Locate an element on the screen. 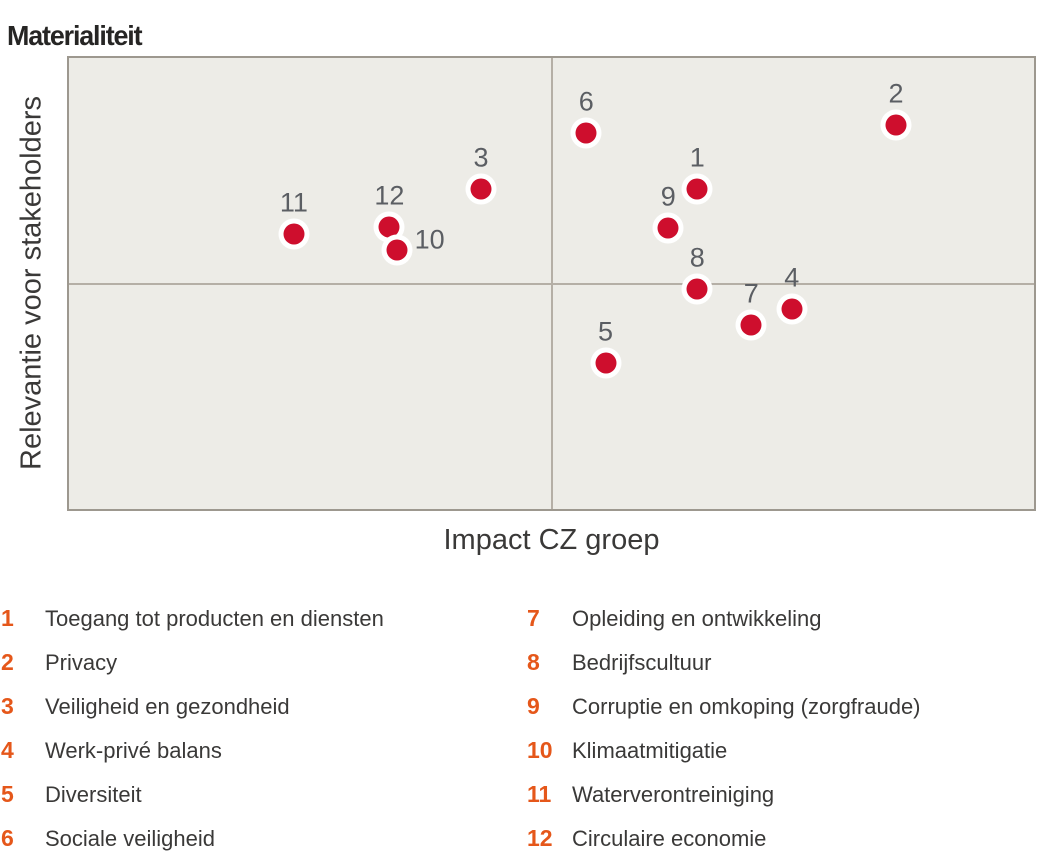 The image size is (1042, 864). data-point-number: 9 is located at coordinates (668, 196).